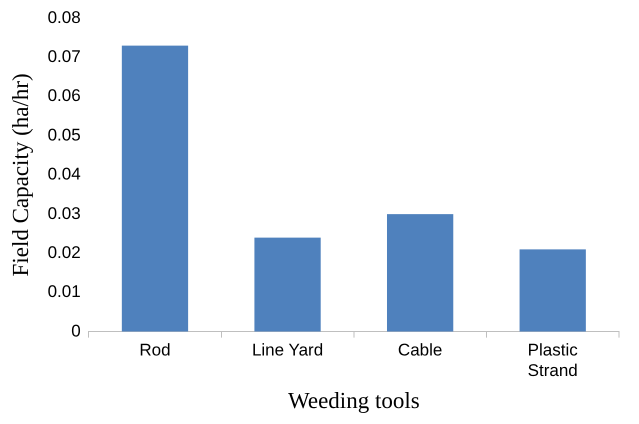 The width and height of the screenshot is (639, 424). I want to click on y-tick-label: 0.01, so click(64, 292).